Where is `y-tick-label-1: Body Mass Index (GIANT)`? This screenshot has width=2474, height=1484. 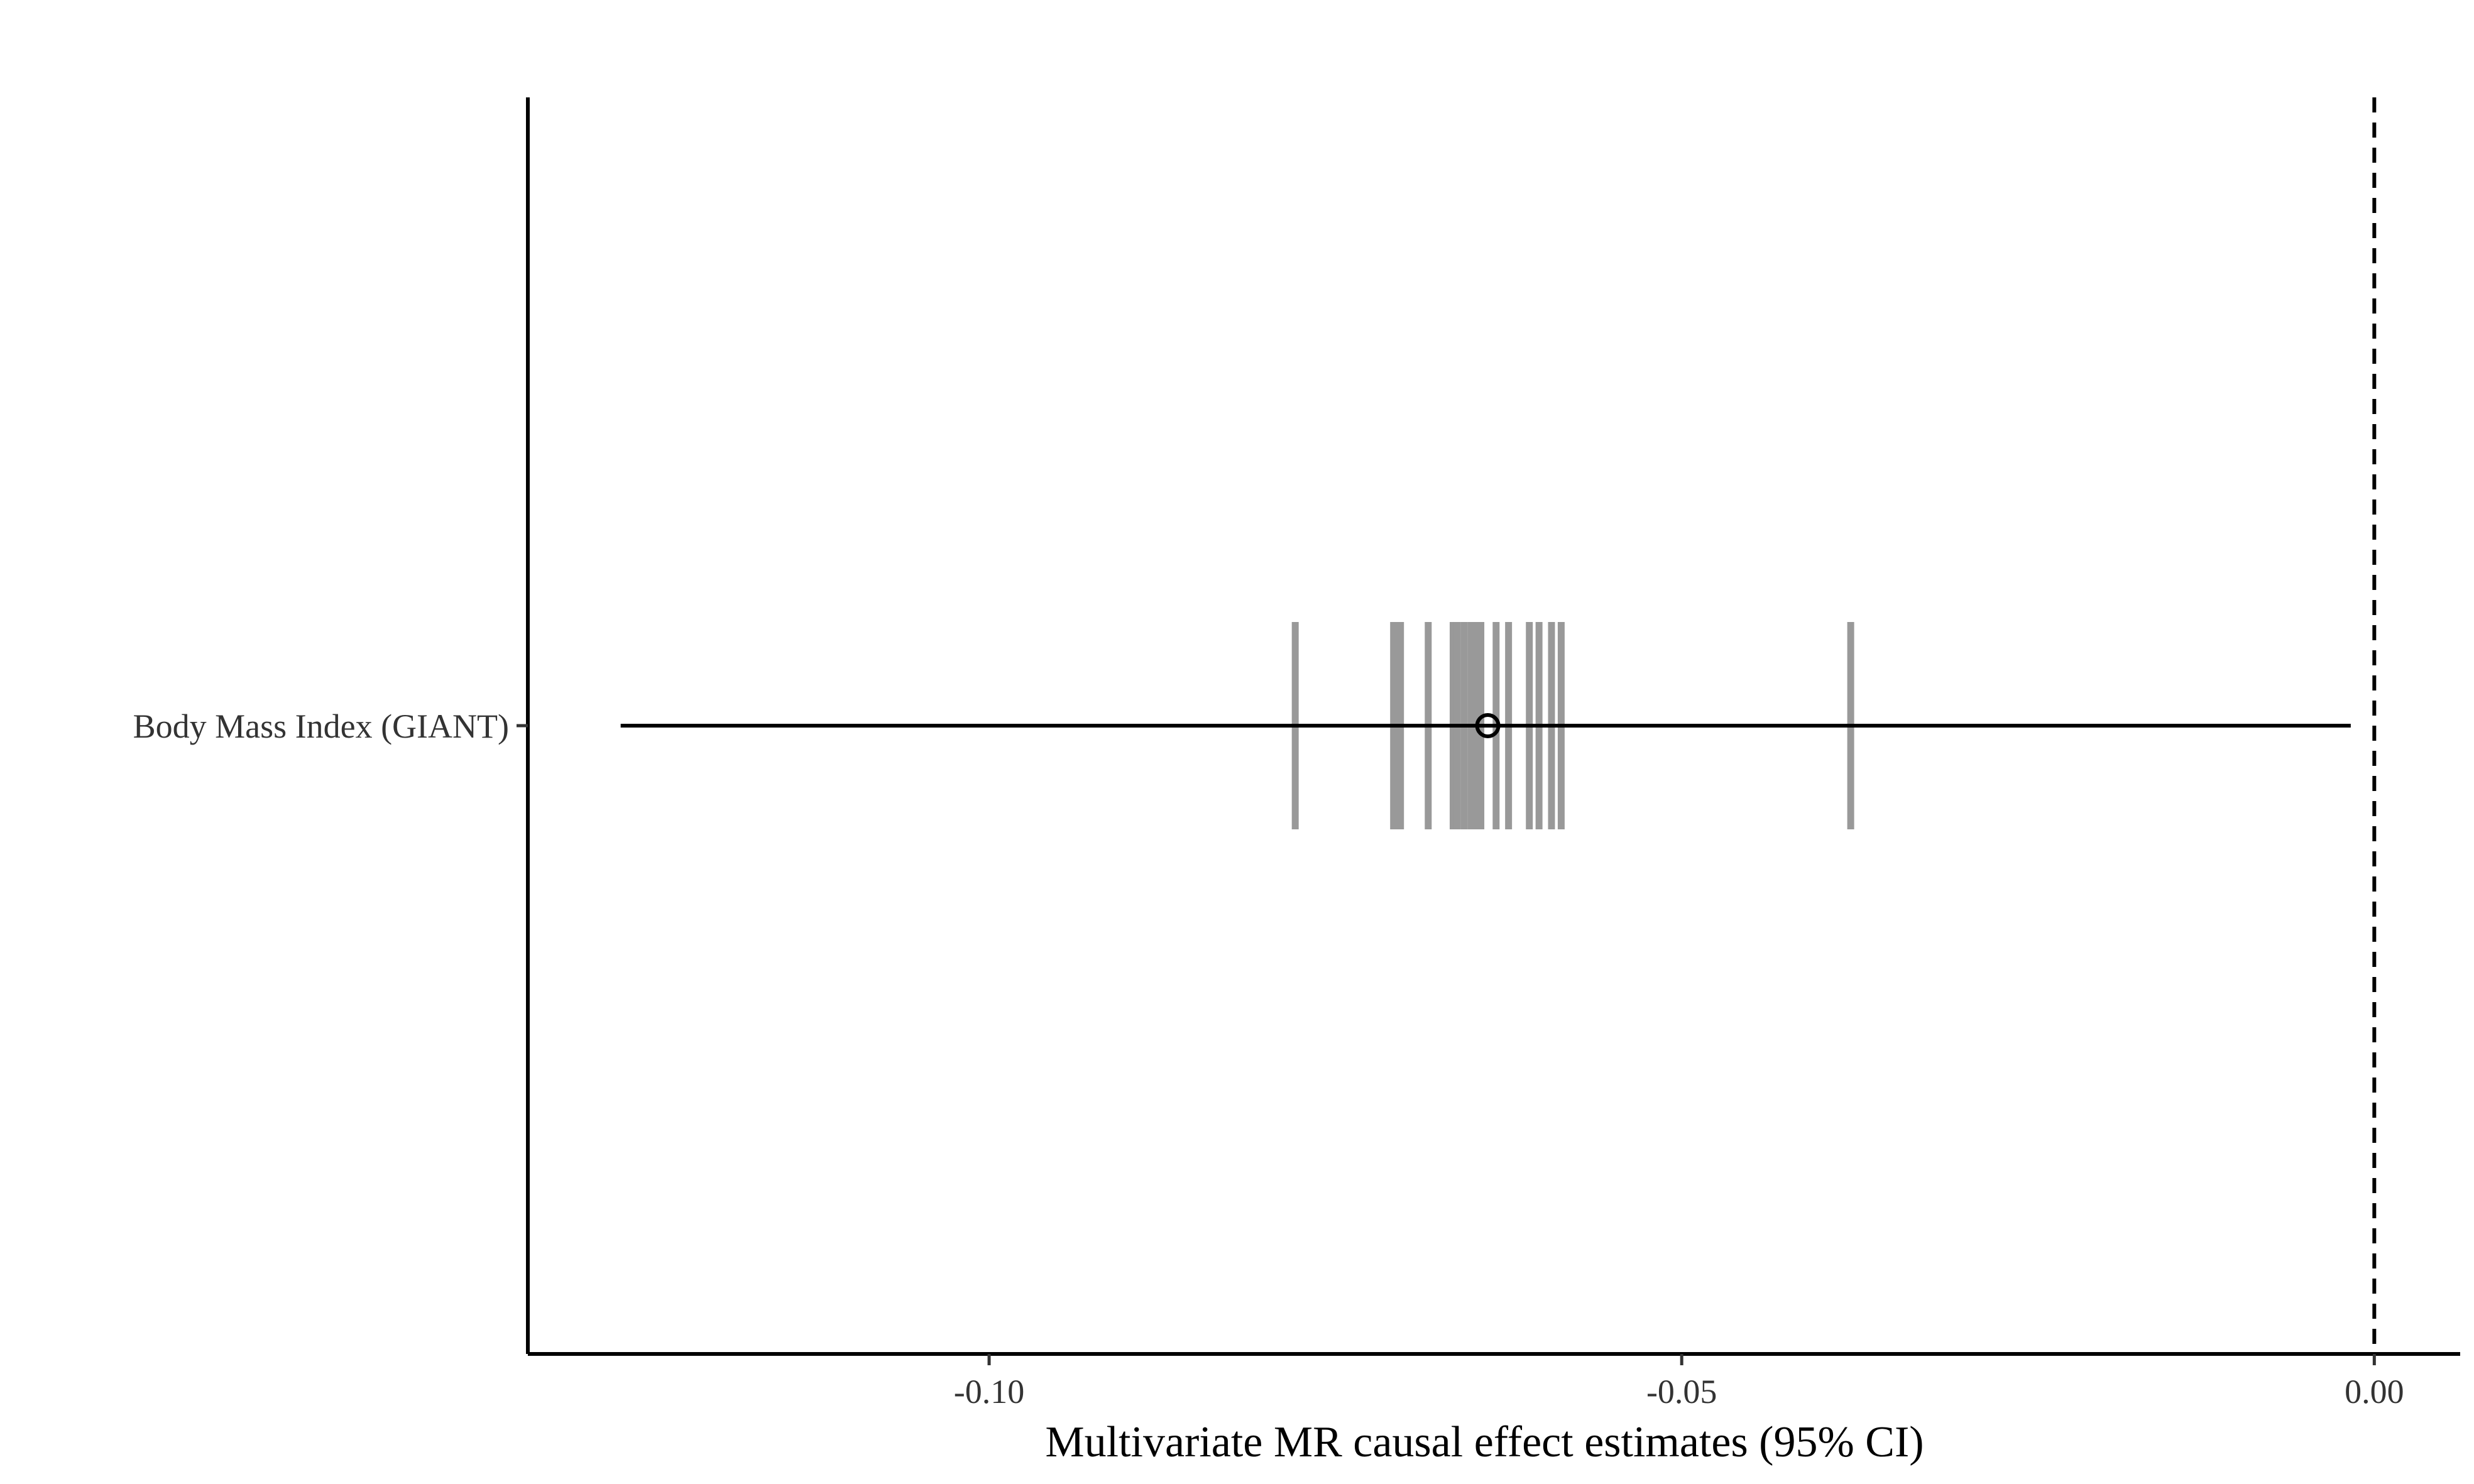 y-tick-label-1: Body Mass Index (GIANT) is located at coordinates (321, 726).